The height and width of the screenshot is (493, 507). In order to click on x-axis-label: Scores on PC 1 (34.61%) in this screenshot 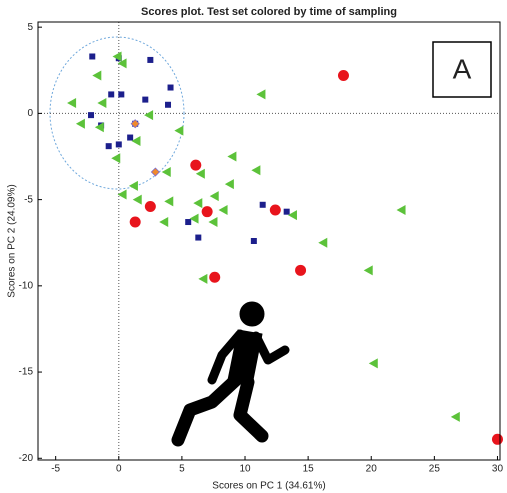, I will do `click(268, 486)`.